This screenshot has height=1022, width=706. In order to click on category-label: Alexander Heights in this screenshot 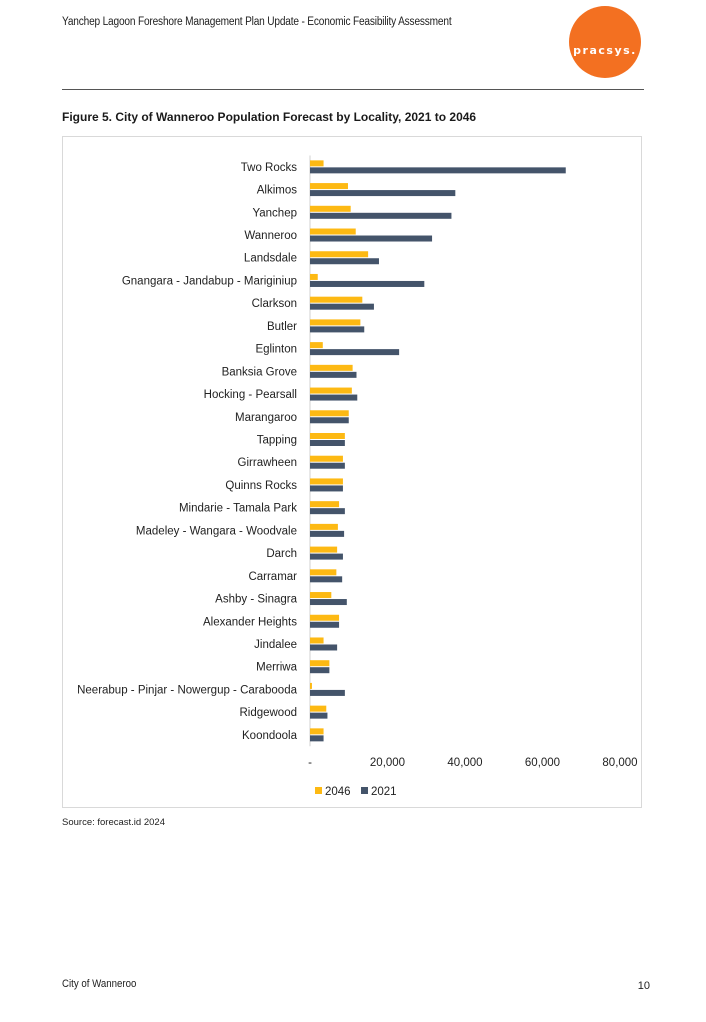, I will do `click(250, 622)`.